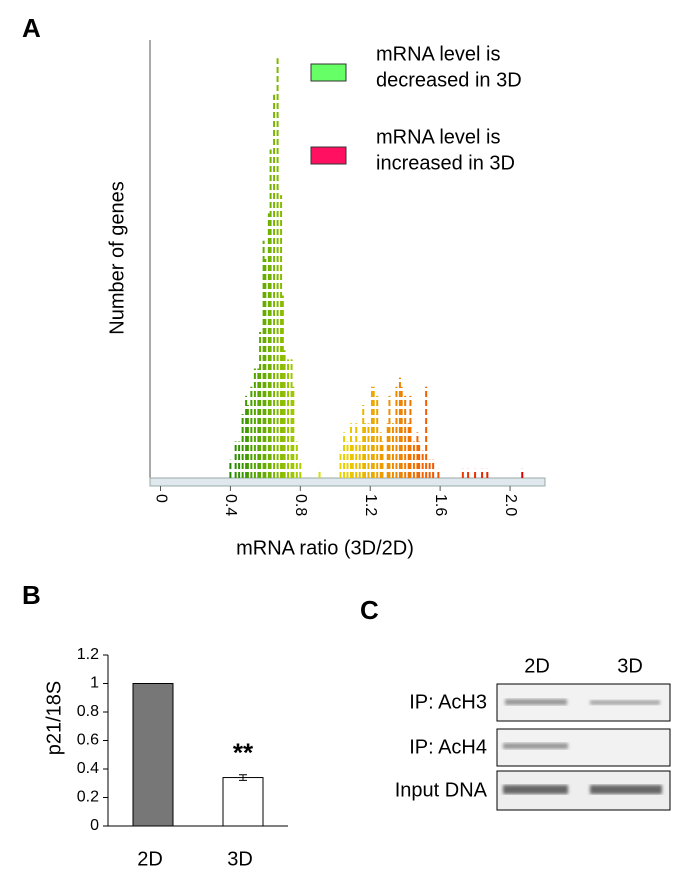 This screenshot has height=874, width=688. I want to click on x-tick-label: 1.2, so click(370, 505).